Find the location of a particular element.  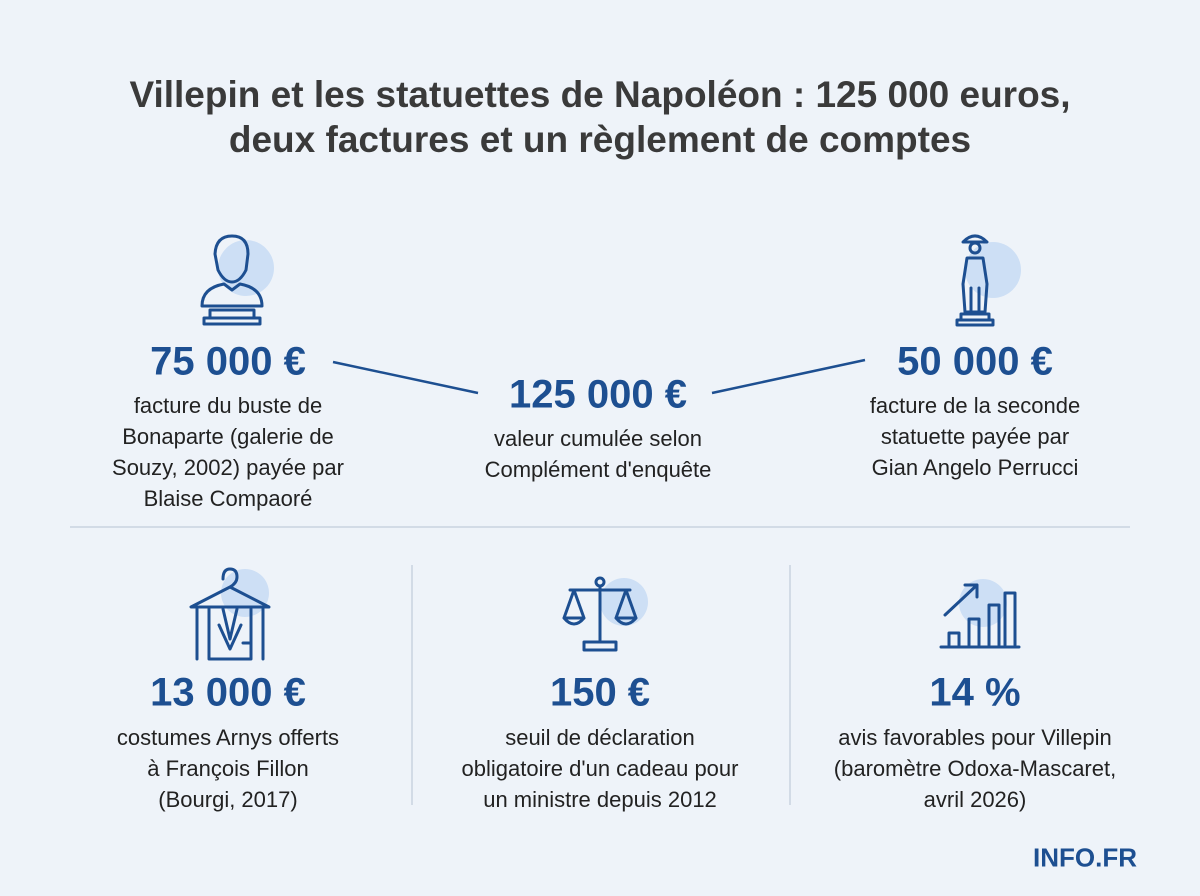

stat-description: seuil de déclaration is located at coordinates (600, 737).